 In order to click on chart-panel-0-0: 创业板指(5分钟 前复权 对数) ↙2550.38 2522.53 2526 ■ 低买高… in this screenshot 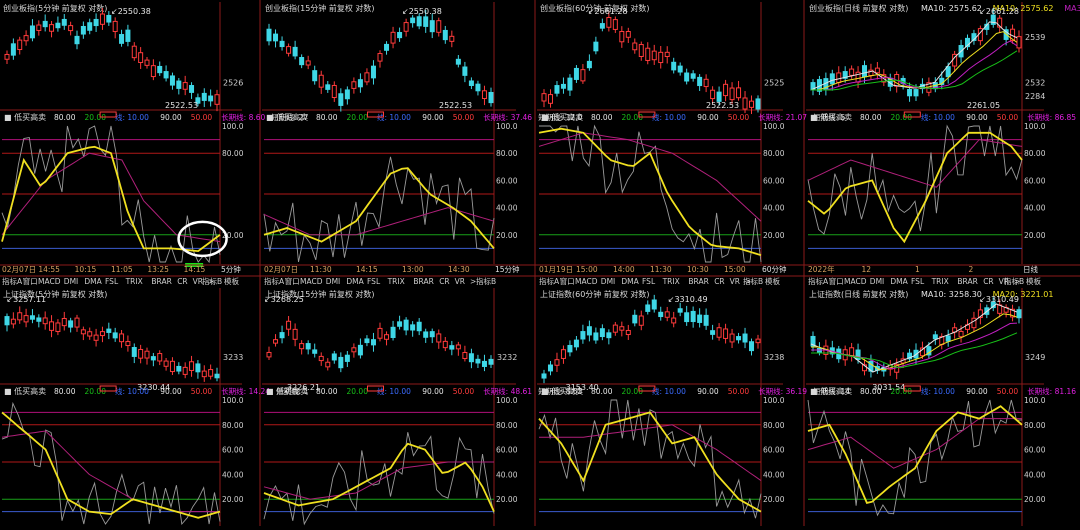, I will do `click(154, 134)`.